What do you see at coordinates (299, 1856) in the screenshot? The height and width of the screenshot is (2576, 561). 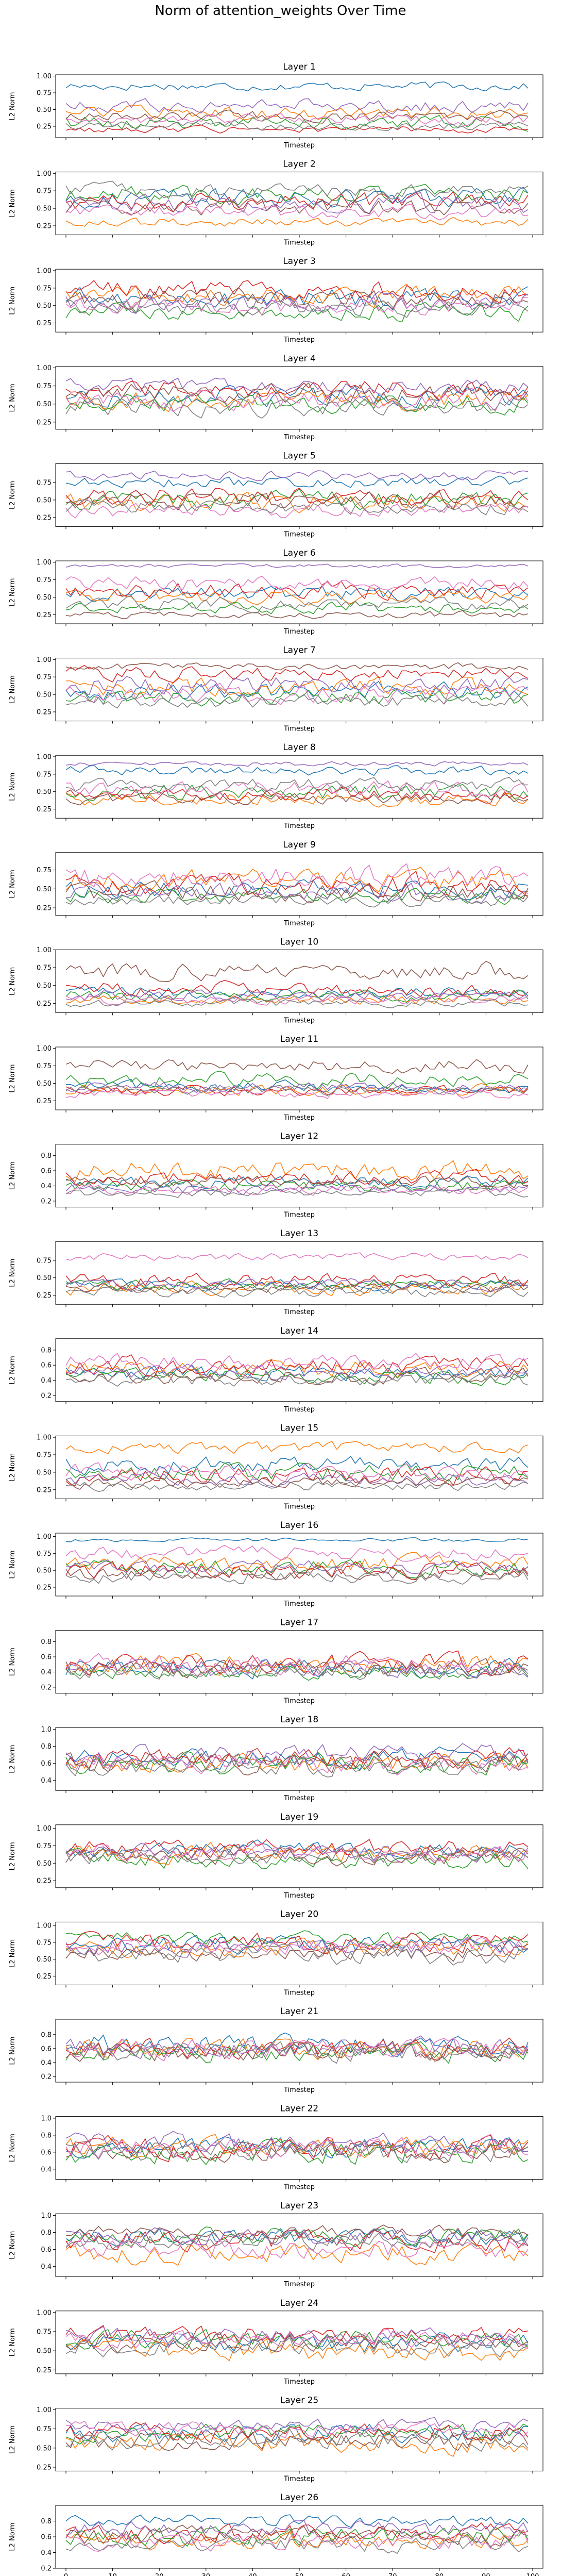 I see `plot-frame` at bounding box center [299, 1856].